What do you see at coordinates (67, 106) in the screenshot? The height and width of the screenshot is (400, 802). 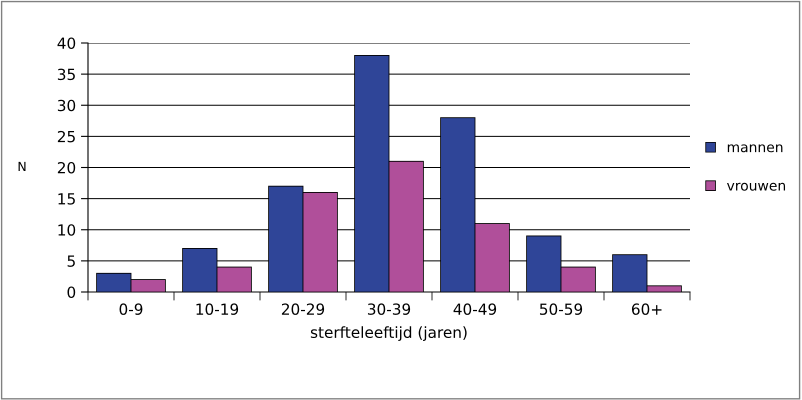 I see `y-tick-label: 30` at bounding box center [67, 106].